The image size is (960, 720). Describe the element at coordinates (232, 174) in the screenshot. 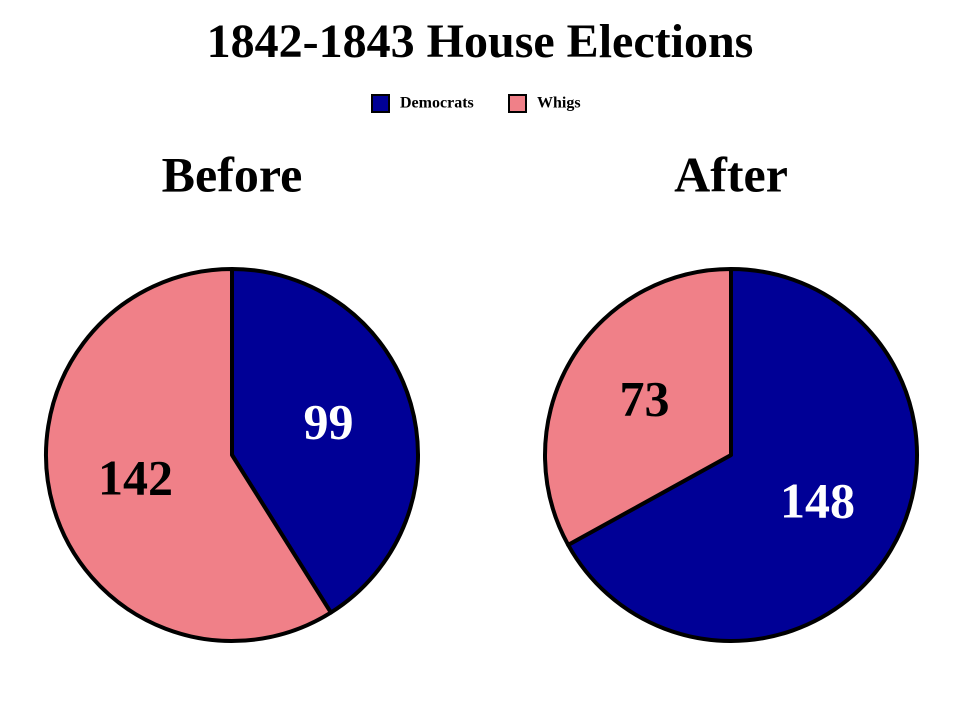

I see `pie-title: Before` at that location.